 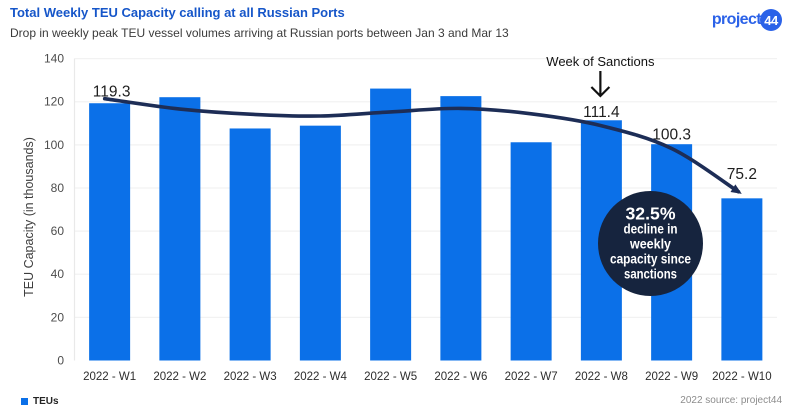 I want to click on x-tick-label-9: 2022 - W9, so click(x=671, y=377).